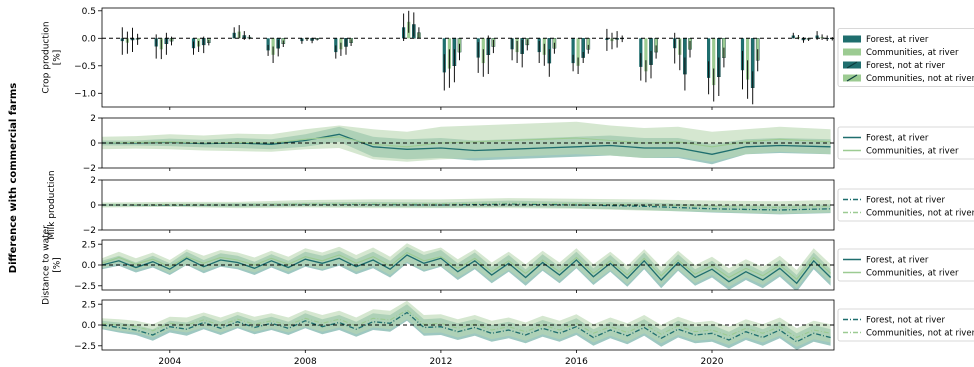  Describe the element at coordinates (13, 178) in the screenshot. I see `outer-ylabel: Difference with commercial farms` at that location.